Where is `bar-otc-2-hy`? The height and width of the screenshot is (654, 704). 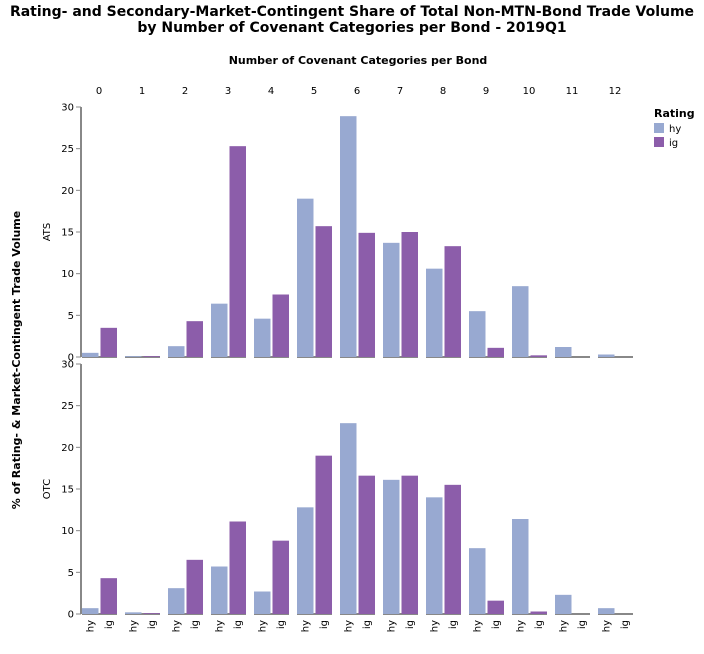
bar-otc-2-hy is located at coordinates (176, 601).